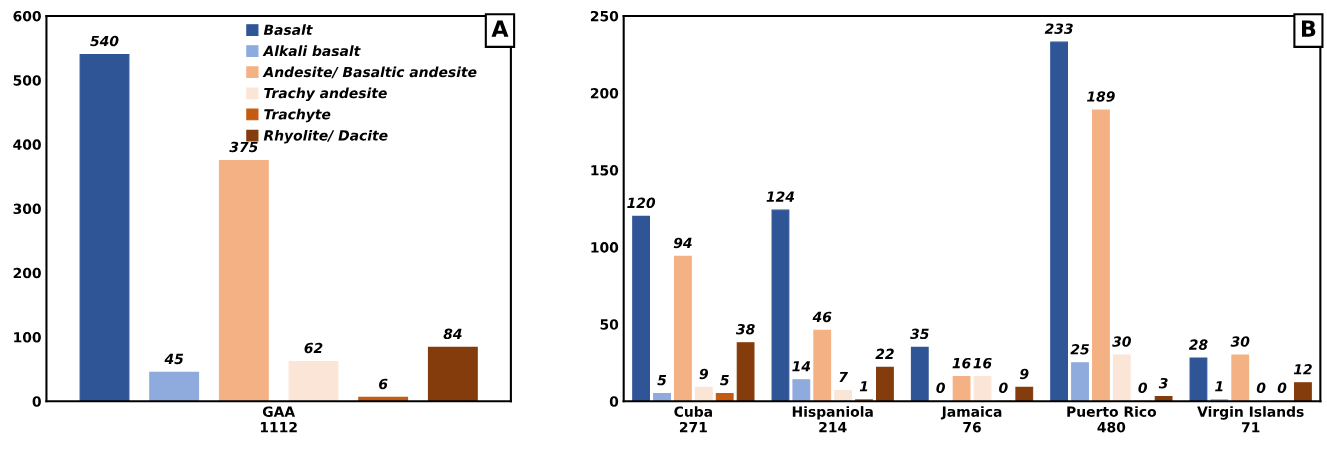 This screenshot has height=456, width=1327. I want to click on x-tick-label: Cuba 271, so click(693, 419).